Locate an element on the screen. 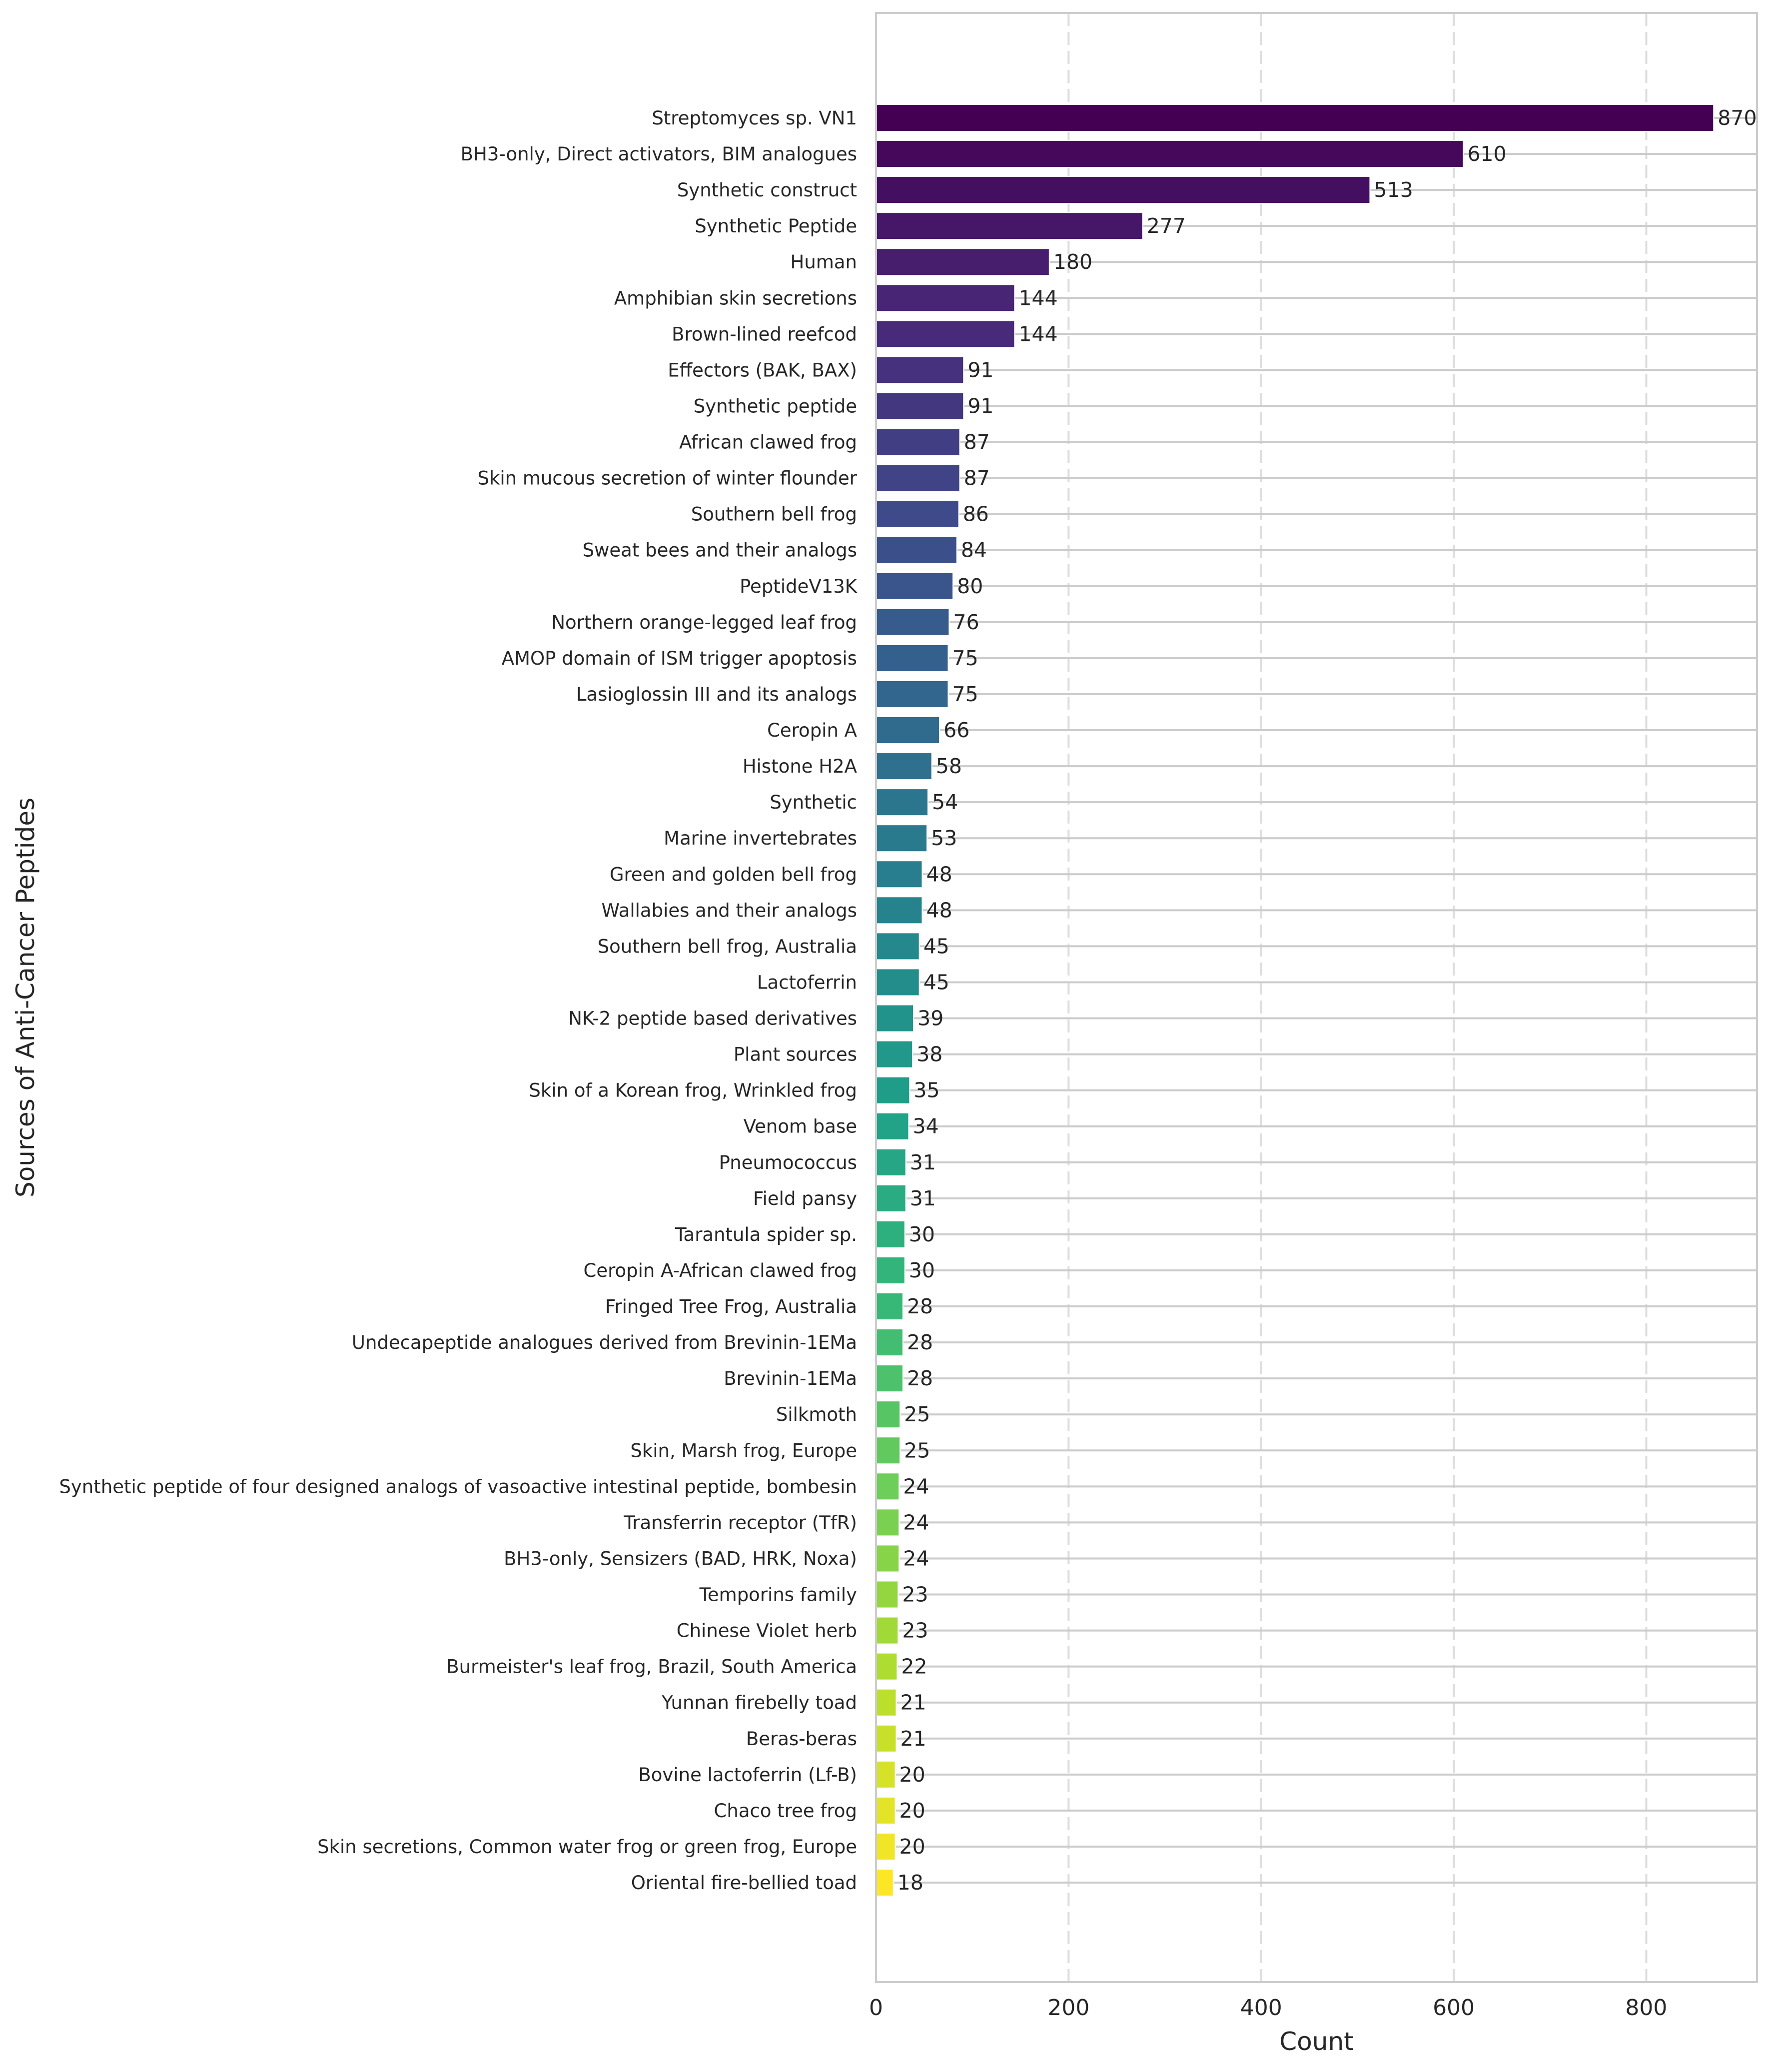 The width and height of the screenshot is (1769, 2072). value-label: 66 is located at coordinates (956, 730).